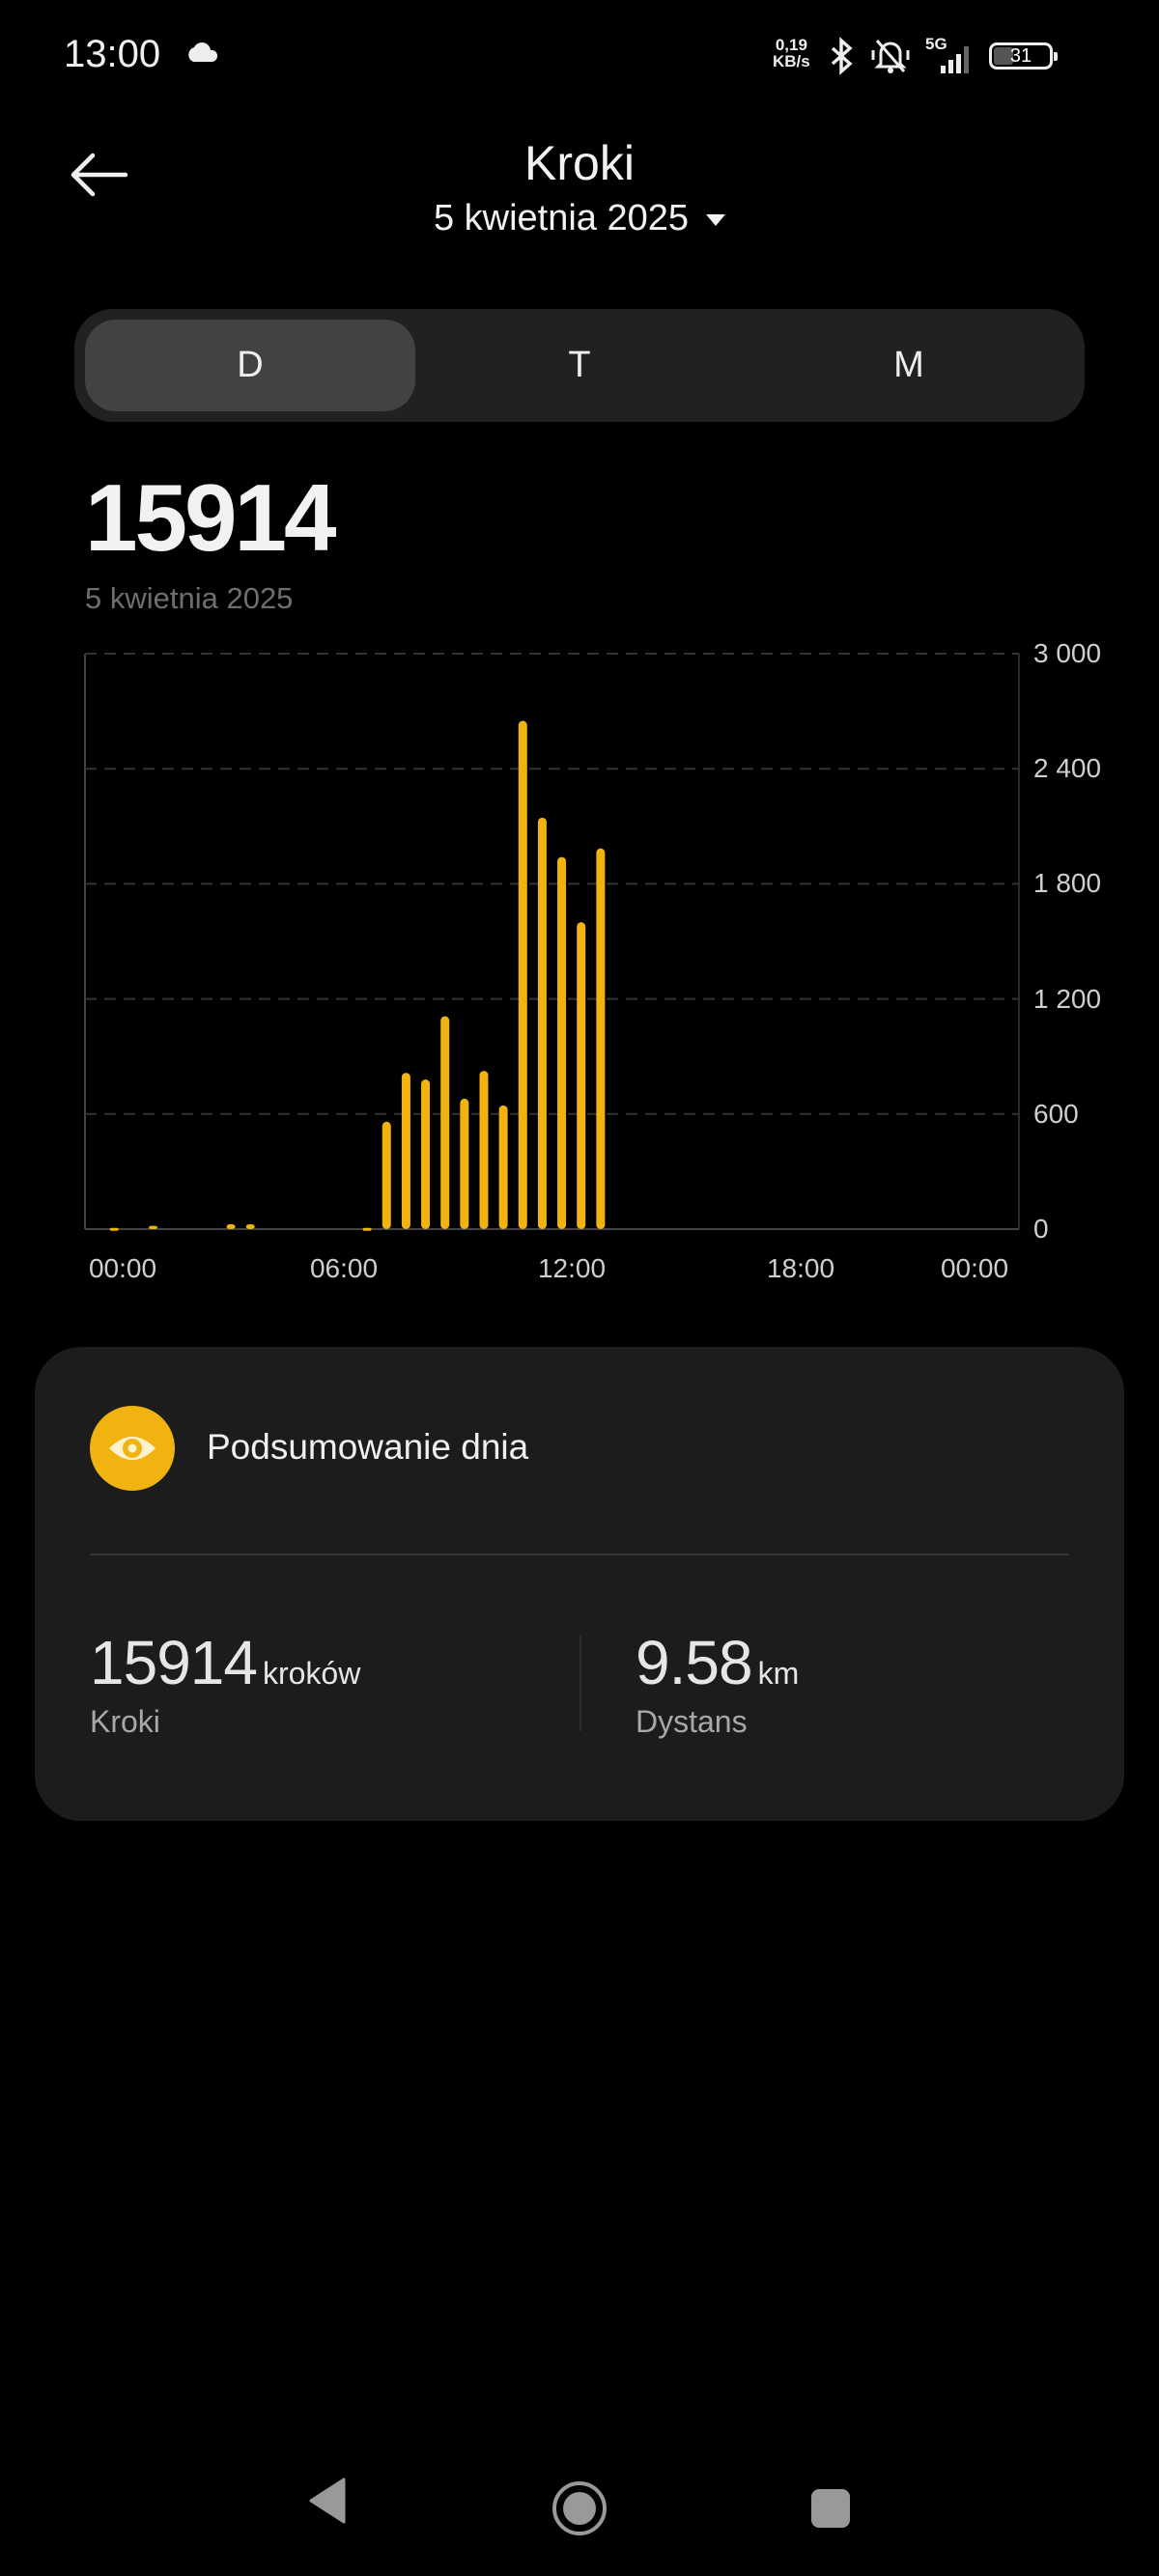 The width and height of the screenshot is (1159, 2576). What do you see at coordinates (98, 175) in the screenshot?
I see `arrow-left-icon` at bounding box center [98, 175].